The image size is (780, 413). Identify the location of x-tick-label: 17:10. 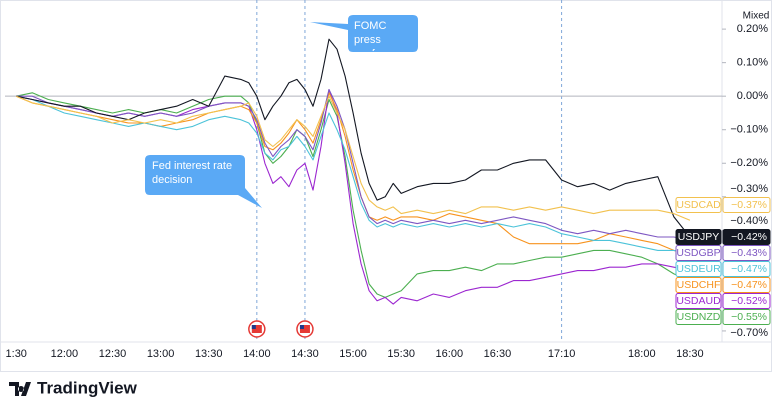
(562, 354).